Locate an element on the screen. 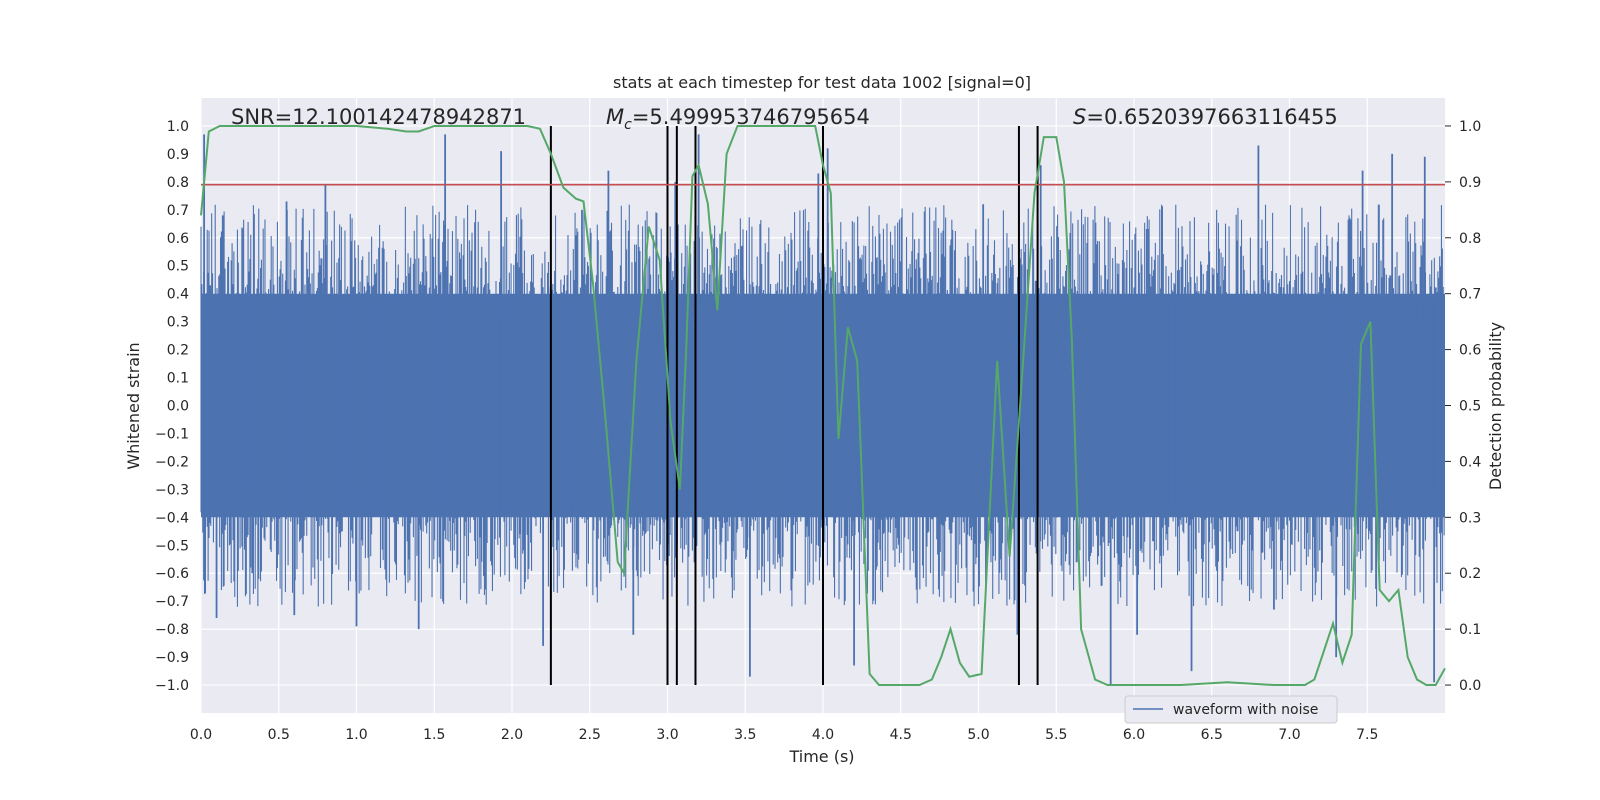  y-left-tick-label-11: −0.1 is located at coordinates (172, 434).